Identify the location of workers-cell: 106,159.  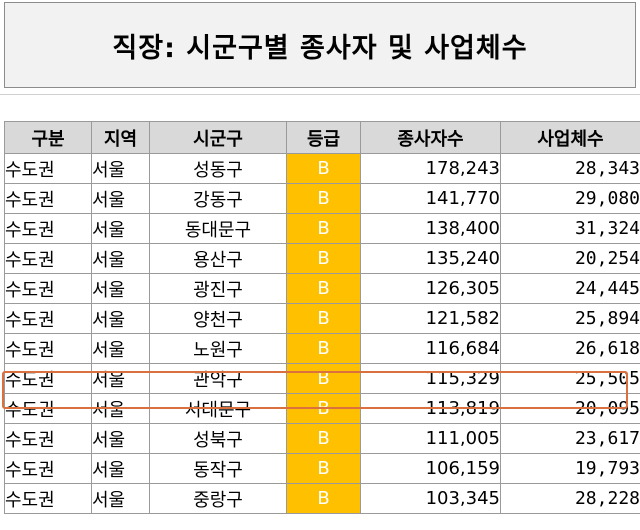
(430, 468).